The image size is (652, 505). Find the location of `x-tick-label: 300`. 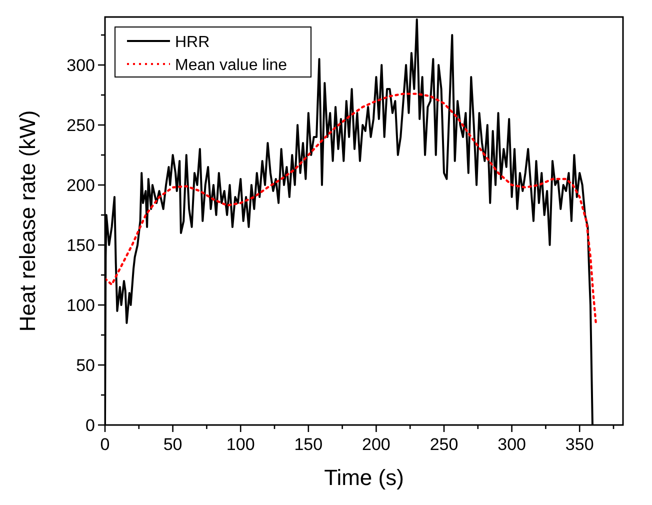

x-tick-label: 300 is located at coordinates (512, 444).